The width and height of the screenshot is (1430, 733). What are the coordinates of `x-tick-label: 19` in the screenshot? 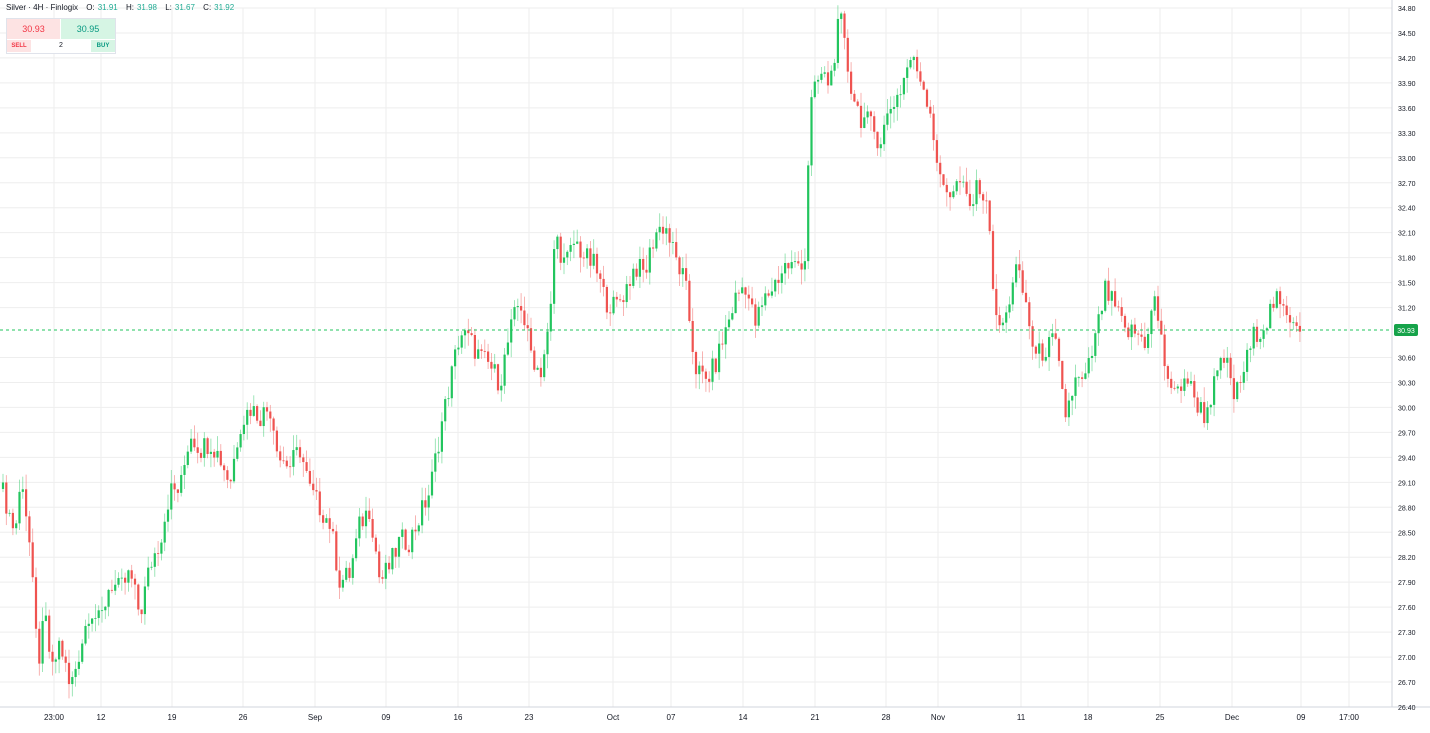 It's located at (172, 717).